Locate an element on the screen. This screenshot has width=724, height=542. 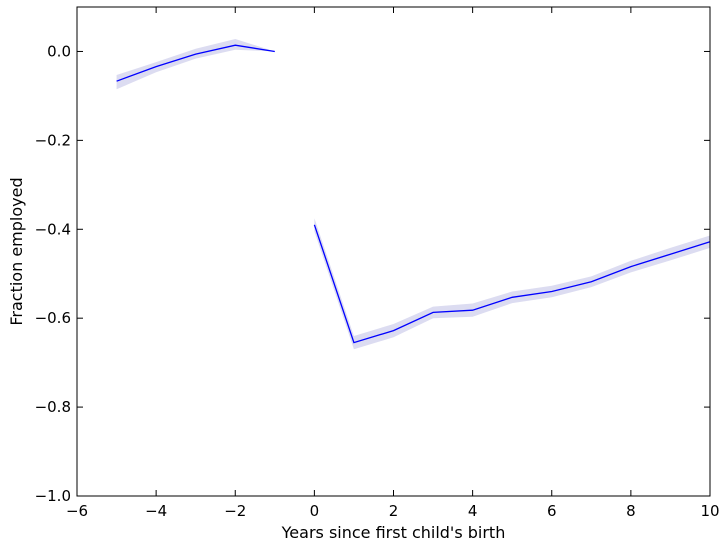
y-axis-title: Fraction employed is located at coordinates (16, 251).